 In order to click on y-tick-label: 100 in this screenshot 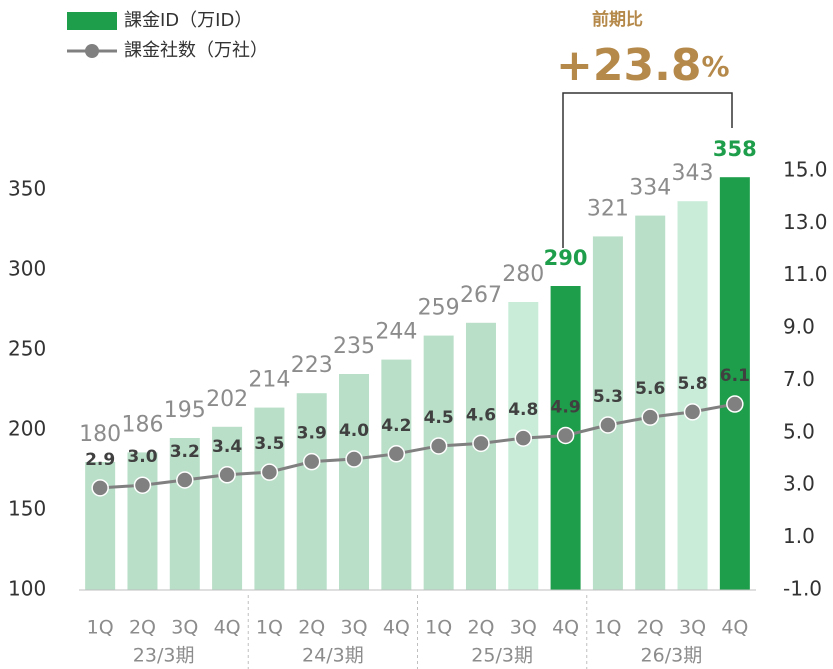, I will do `click(27, 589)`.